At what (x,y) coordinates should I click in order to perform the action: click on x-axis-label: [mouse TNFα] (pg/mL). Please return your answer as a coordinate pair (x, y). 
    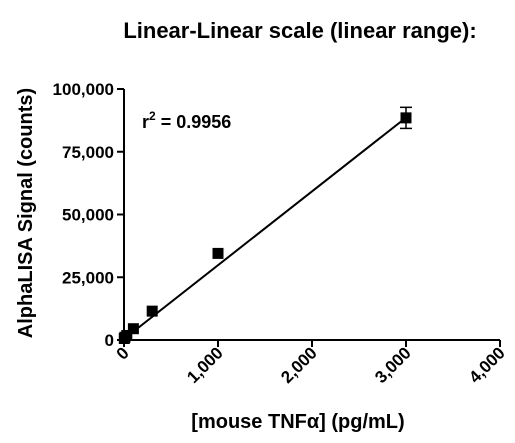
    Looking at the image, I should click on (297, 422).